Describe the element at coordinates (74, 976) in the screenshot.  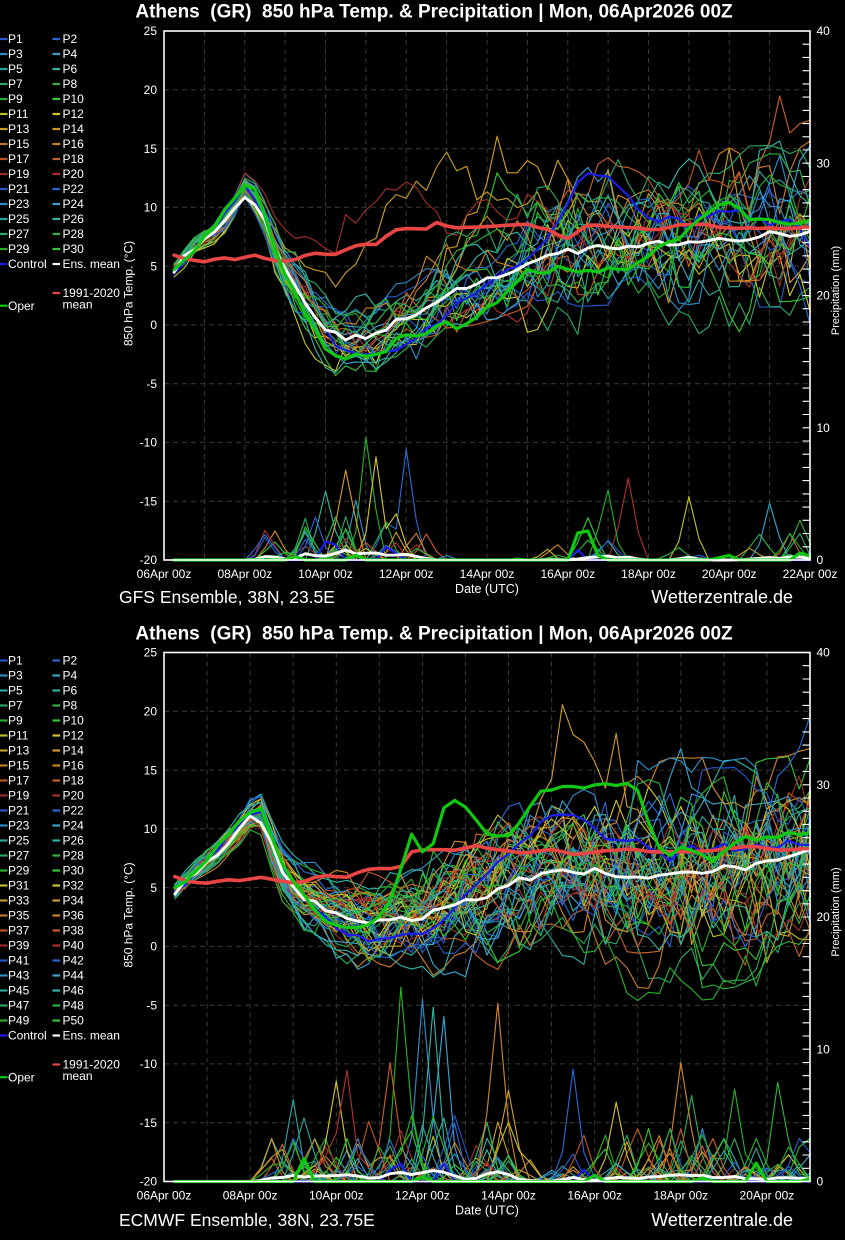
I see `svg-text: P44` at that location.